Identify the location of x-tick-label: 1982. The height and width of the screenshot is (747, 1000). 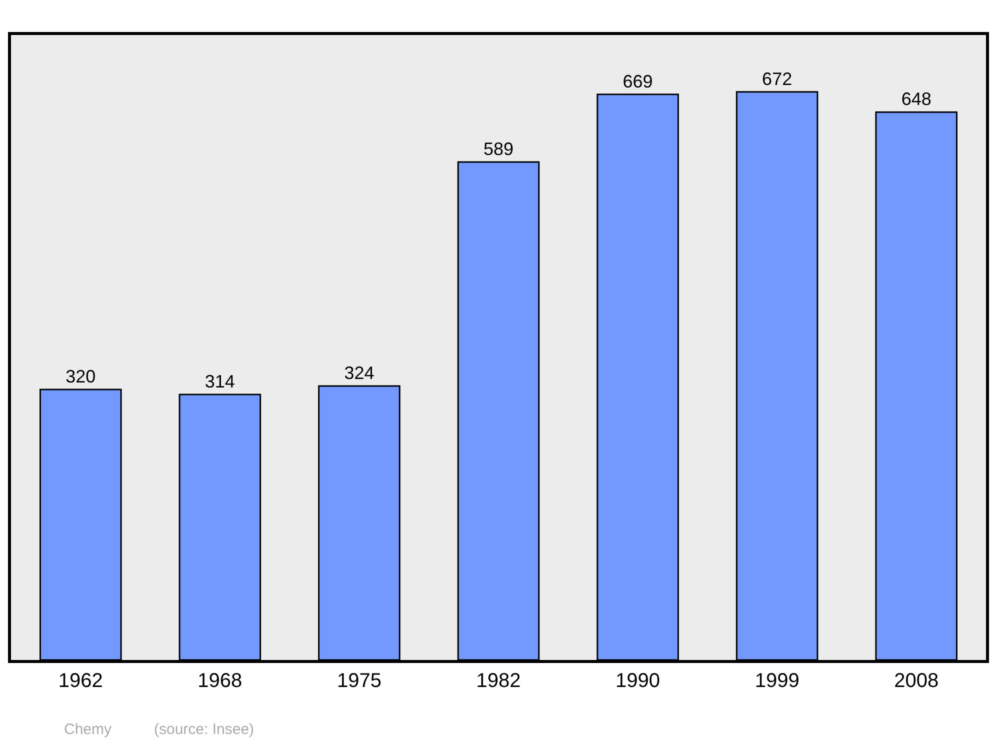
(498, 681).